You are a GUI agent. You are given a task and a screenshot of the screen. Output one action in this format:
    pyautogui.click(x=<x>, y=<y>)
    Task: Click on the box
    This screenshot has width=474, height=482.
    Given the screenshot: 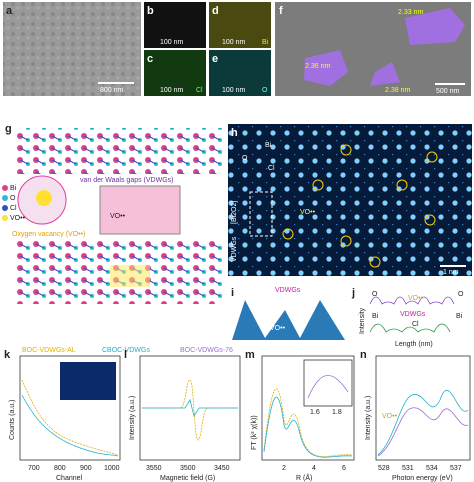 What is the action you would take?
    pyautogui.click(x=261, y=214)
    